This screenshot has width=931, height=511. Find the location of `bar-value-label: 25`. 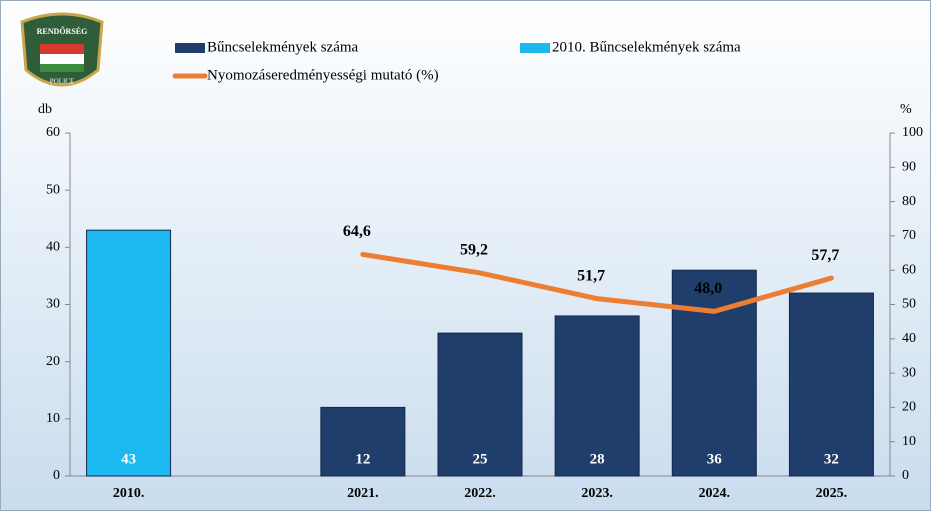

bar-value-label: 25 is located at coordinates (480, 459).